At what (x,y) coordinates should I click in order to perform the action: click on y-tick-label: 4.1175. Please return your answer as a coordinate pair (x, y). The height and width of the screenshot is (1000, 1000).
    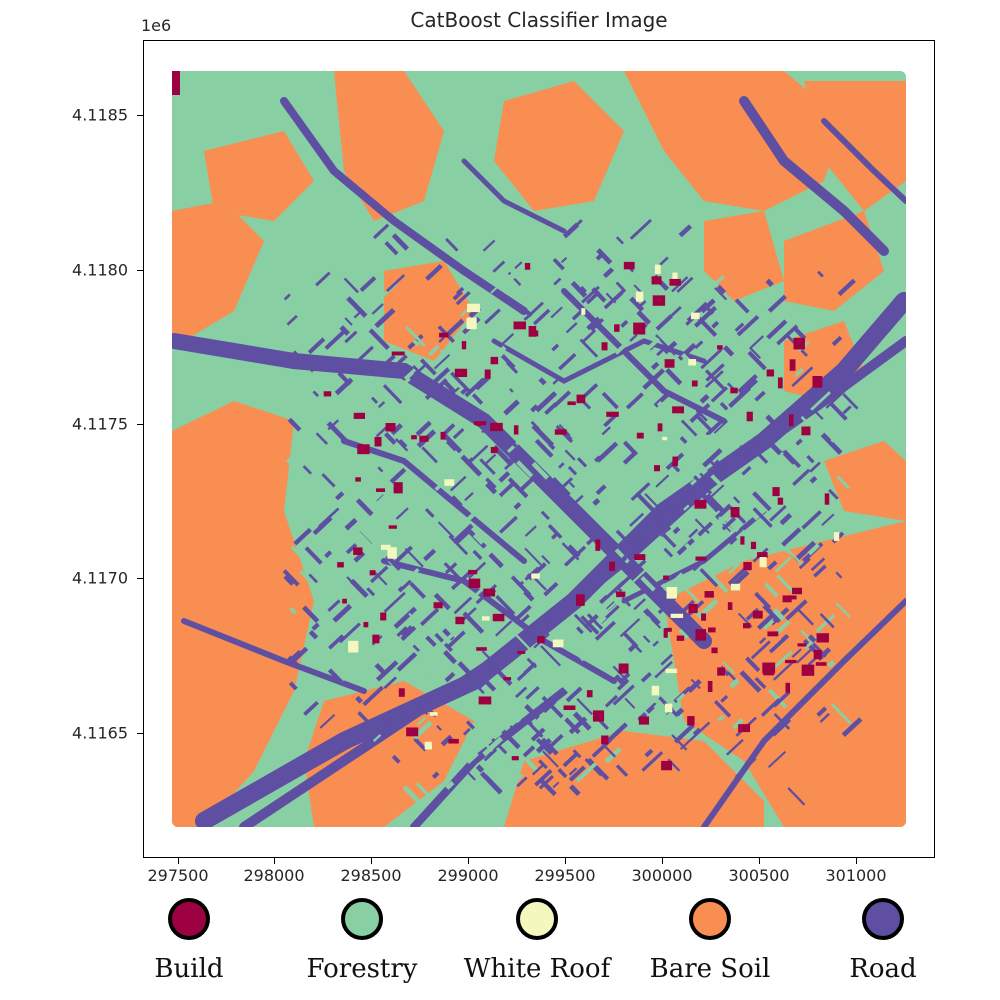
    Looking at the image, I should click on (100, 424).